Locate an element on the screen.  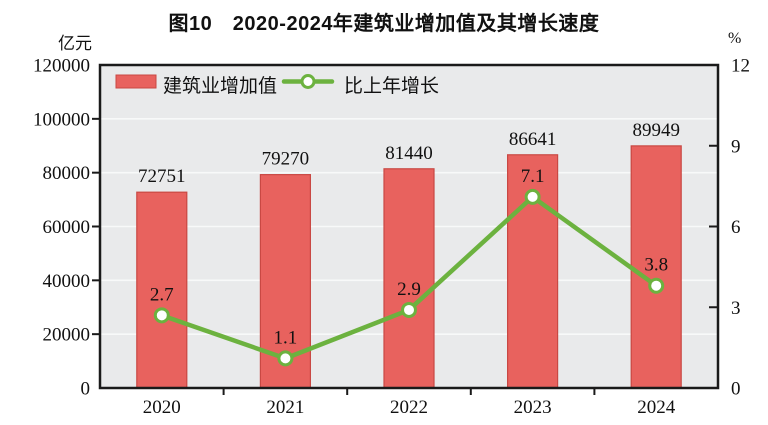
legend-line-label: 比上年增长 is located at coordinates (391, 86).